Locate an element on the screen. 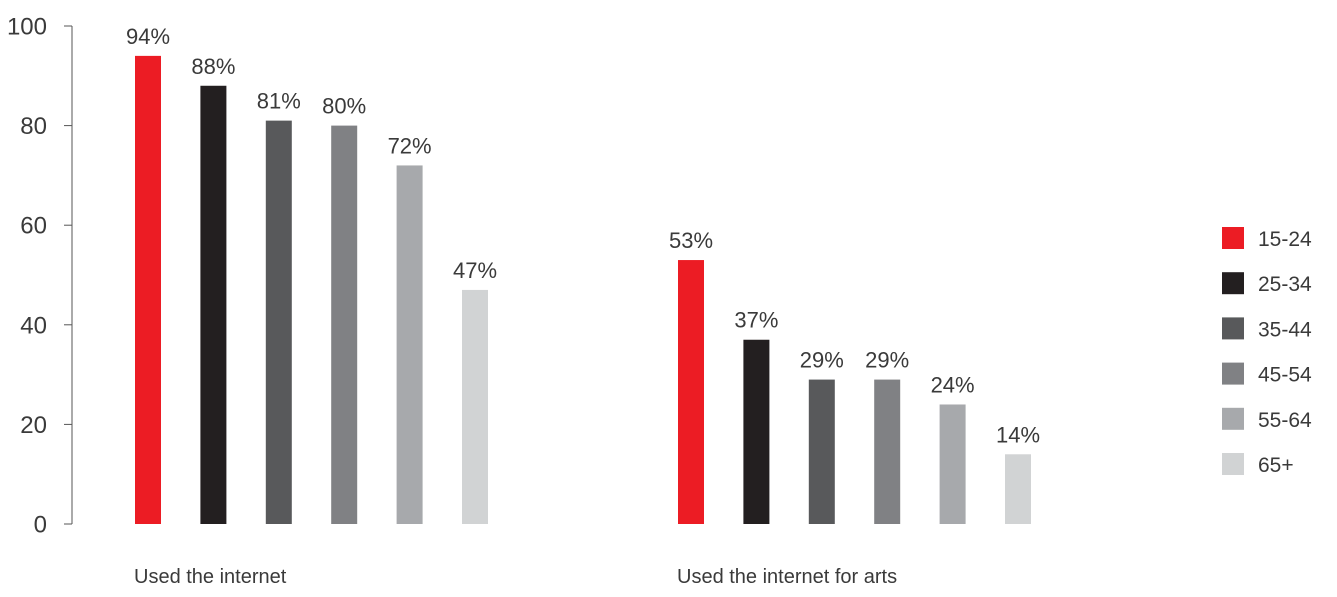  value-label: 88% is located at coordinates (213, 66).